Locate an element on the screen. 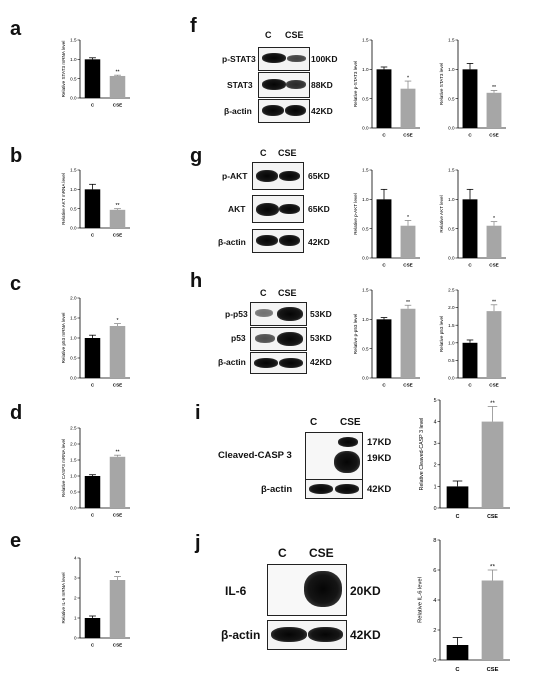  western-blot-g: C CSE p-AKT 65KD AKT 65KD β-actin 42KD is located at coordinates (290, 200).